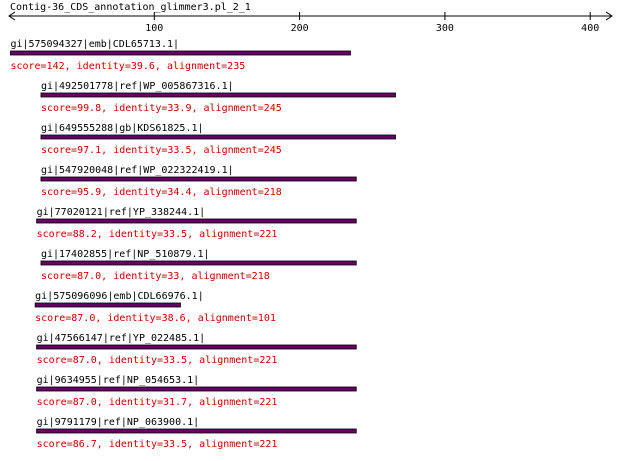  I want to click on hit-score-label: score=87.0, identity=33, alignment=218, so click(155, 276).